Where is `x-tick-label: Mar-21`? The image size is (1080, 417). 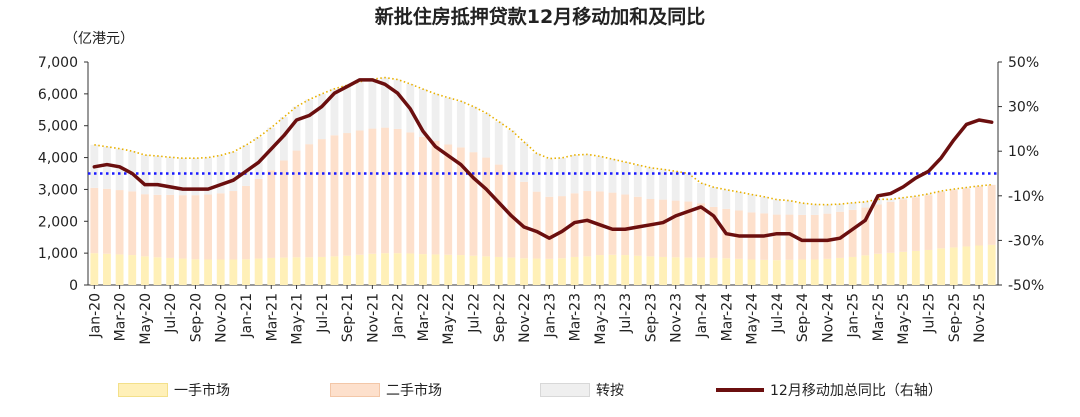 x-tick-label: Mar-21 is located at coordinates (272, 317).